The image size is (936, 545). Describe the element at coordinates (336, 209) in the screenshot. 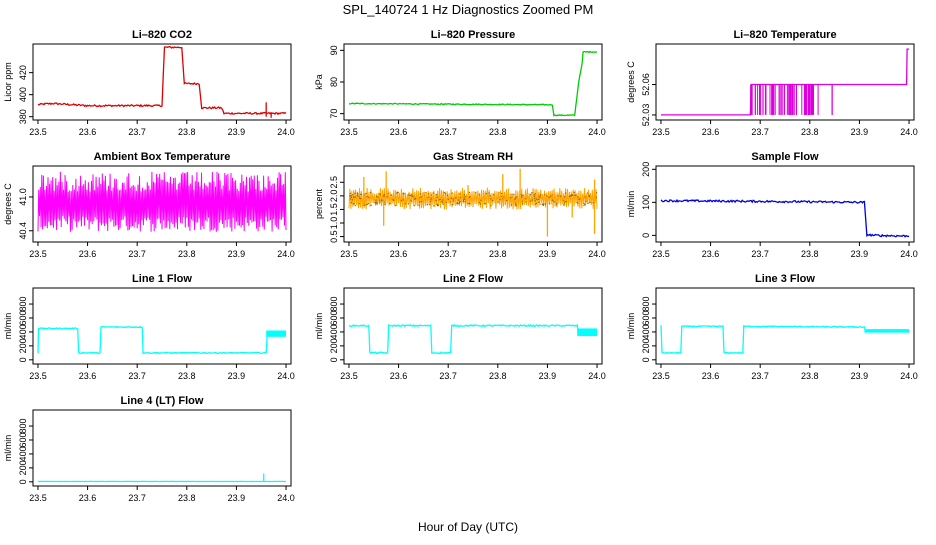

I see `rh-y-axis: 0.51.01.52.02.5` at that location.